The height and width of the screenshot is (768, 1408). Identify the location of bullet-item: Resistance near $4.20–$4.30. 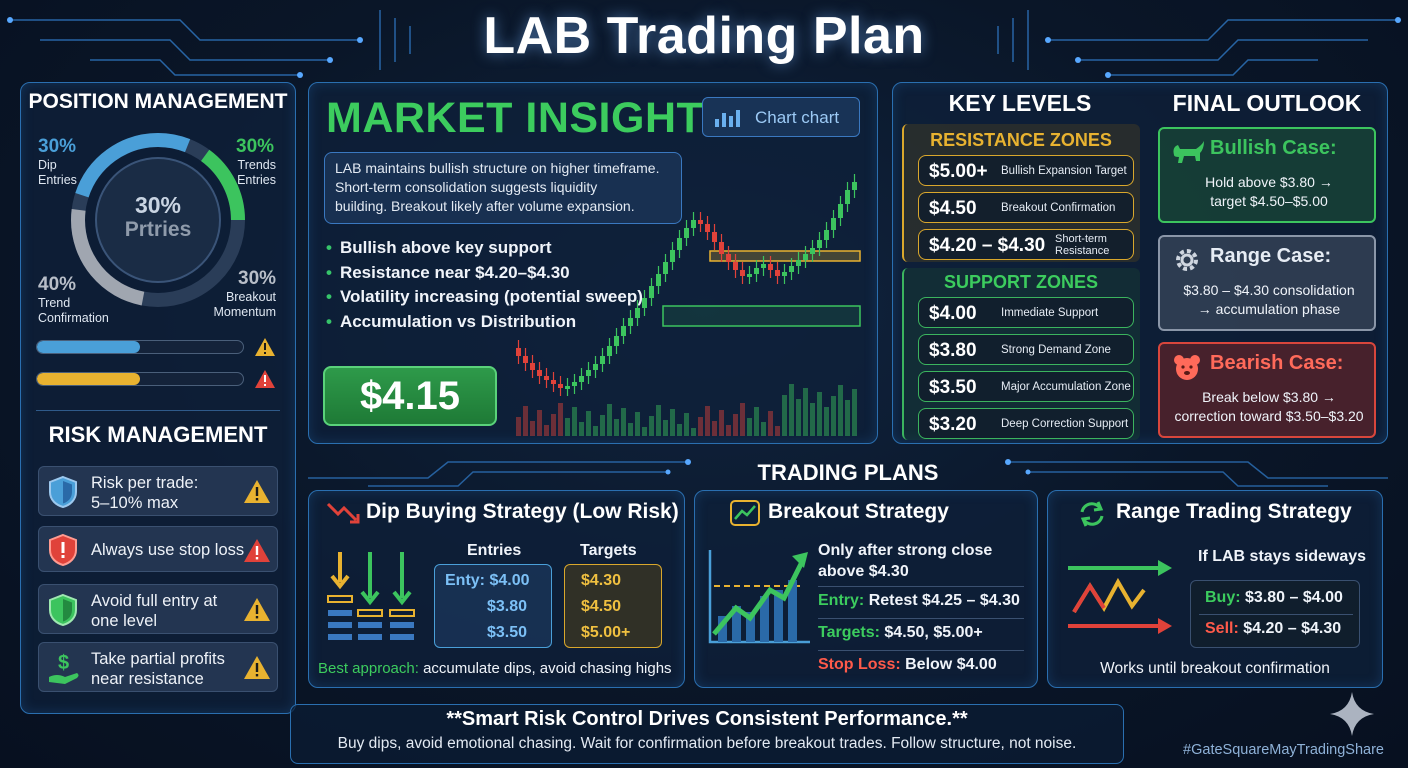
(484, 275).